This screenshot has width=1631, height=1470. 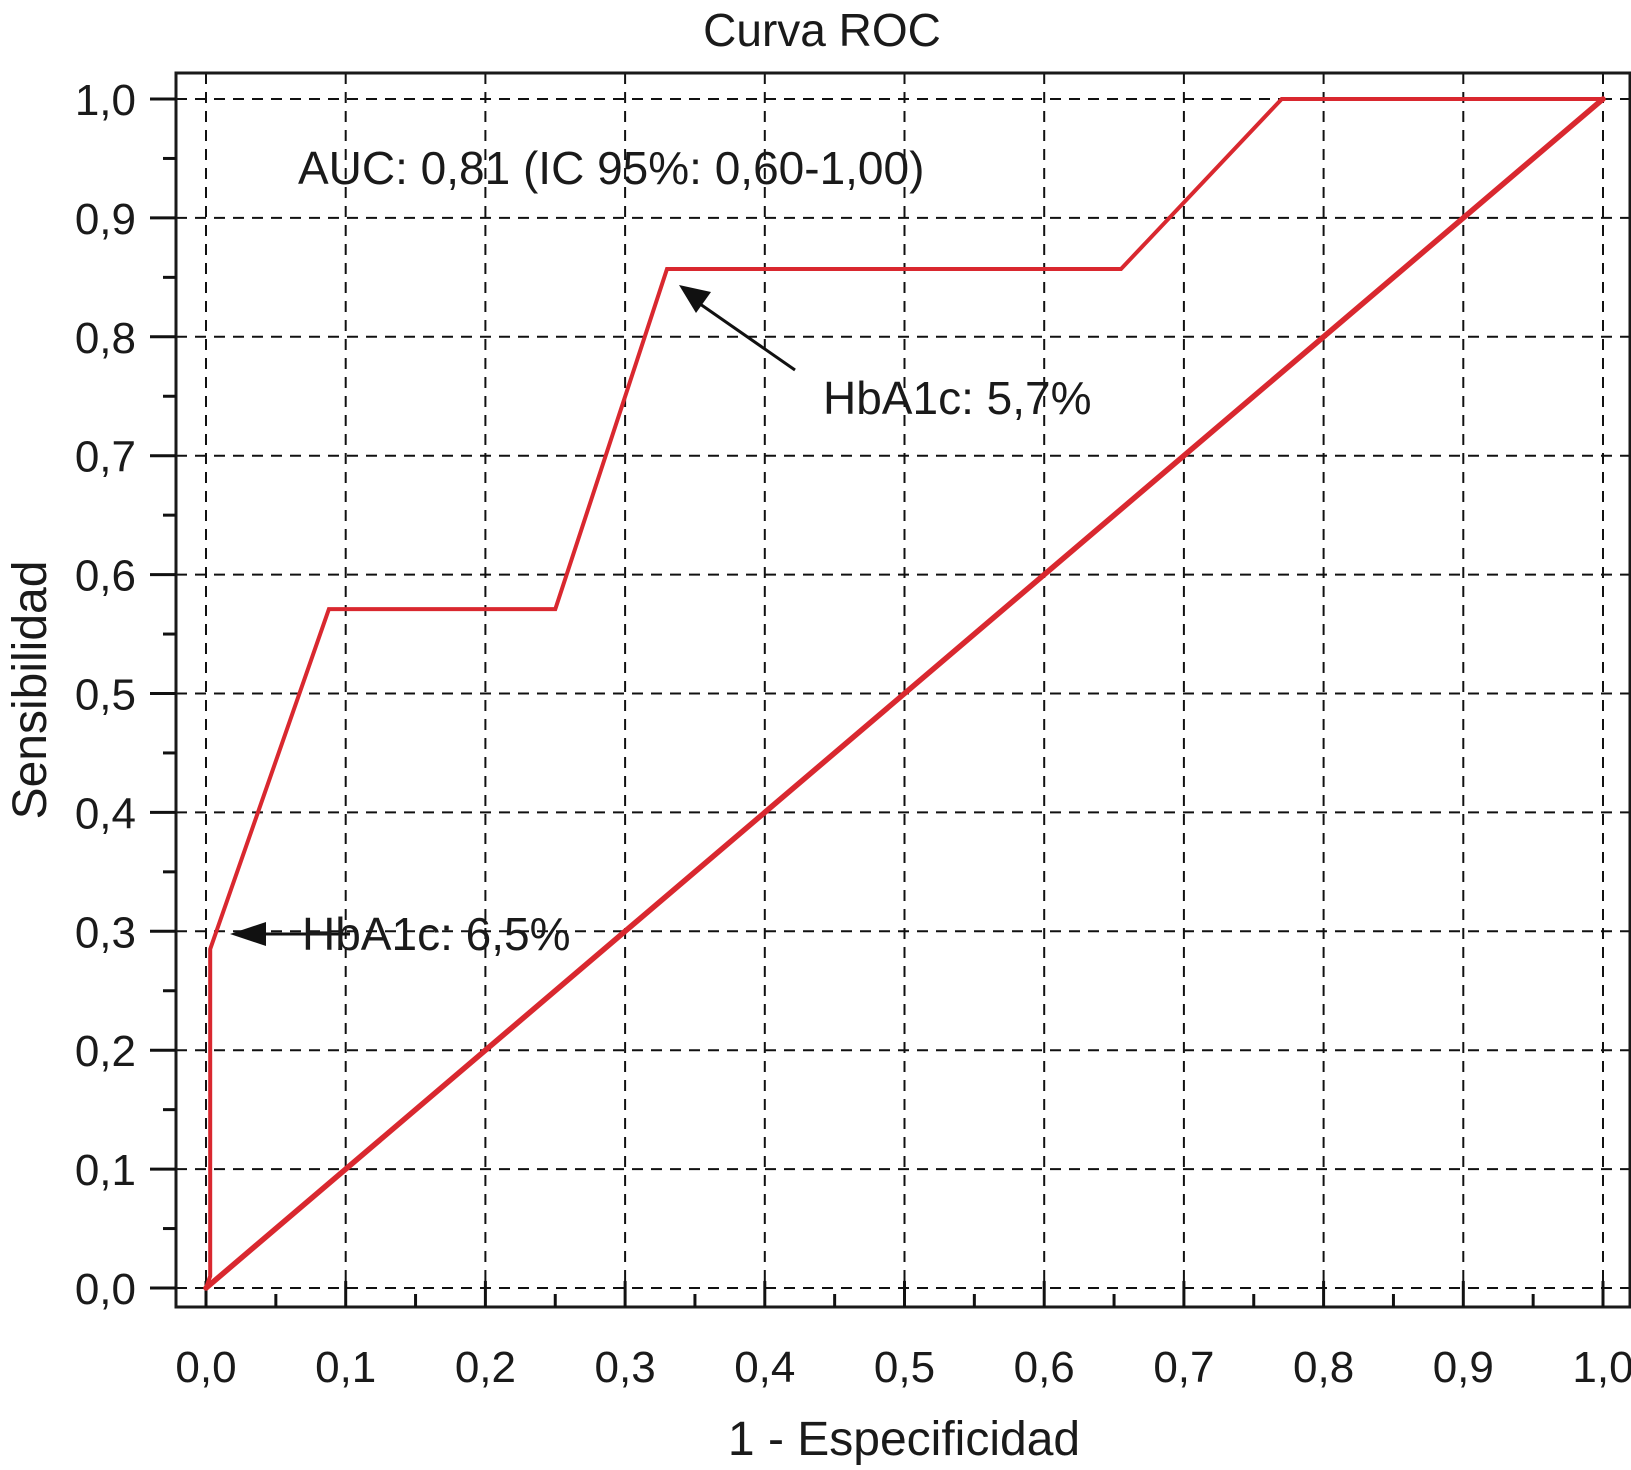 I want to click on x-tick-label: 0,1, so click(x=345, y=1367).